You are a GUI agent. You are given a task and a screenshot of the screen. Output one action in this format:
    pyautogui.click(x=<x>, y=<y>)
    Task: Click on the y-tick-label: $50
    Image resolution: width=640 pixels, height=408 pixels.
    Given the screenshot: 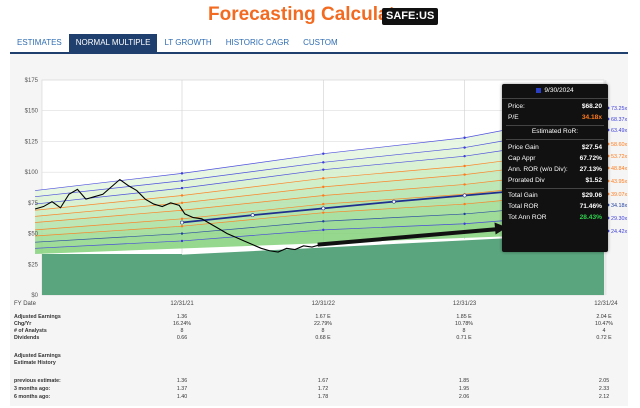 What is the action you would take?
    pyautogui.click(x=33, y=235)
    